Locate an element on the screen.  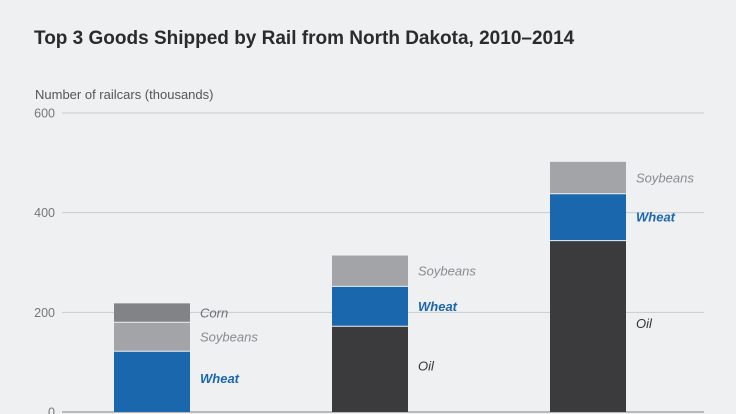
bar-segment-corn is located at coordinates (152, 313).